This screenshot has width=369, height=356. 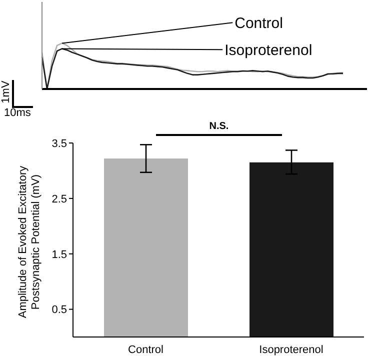 I want to click on y-axis-title: Amplitude of Evoked Excitatory Postsynaptic Potential (mV), so click(x=29, y=241).